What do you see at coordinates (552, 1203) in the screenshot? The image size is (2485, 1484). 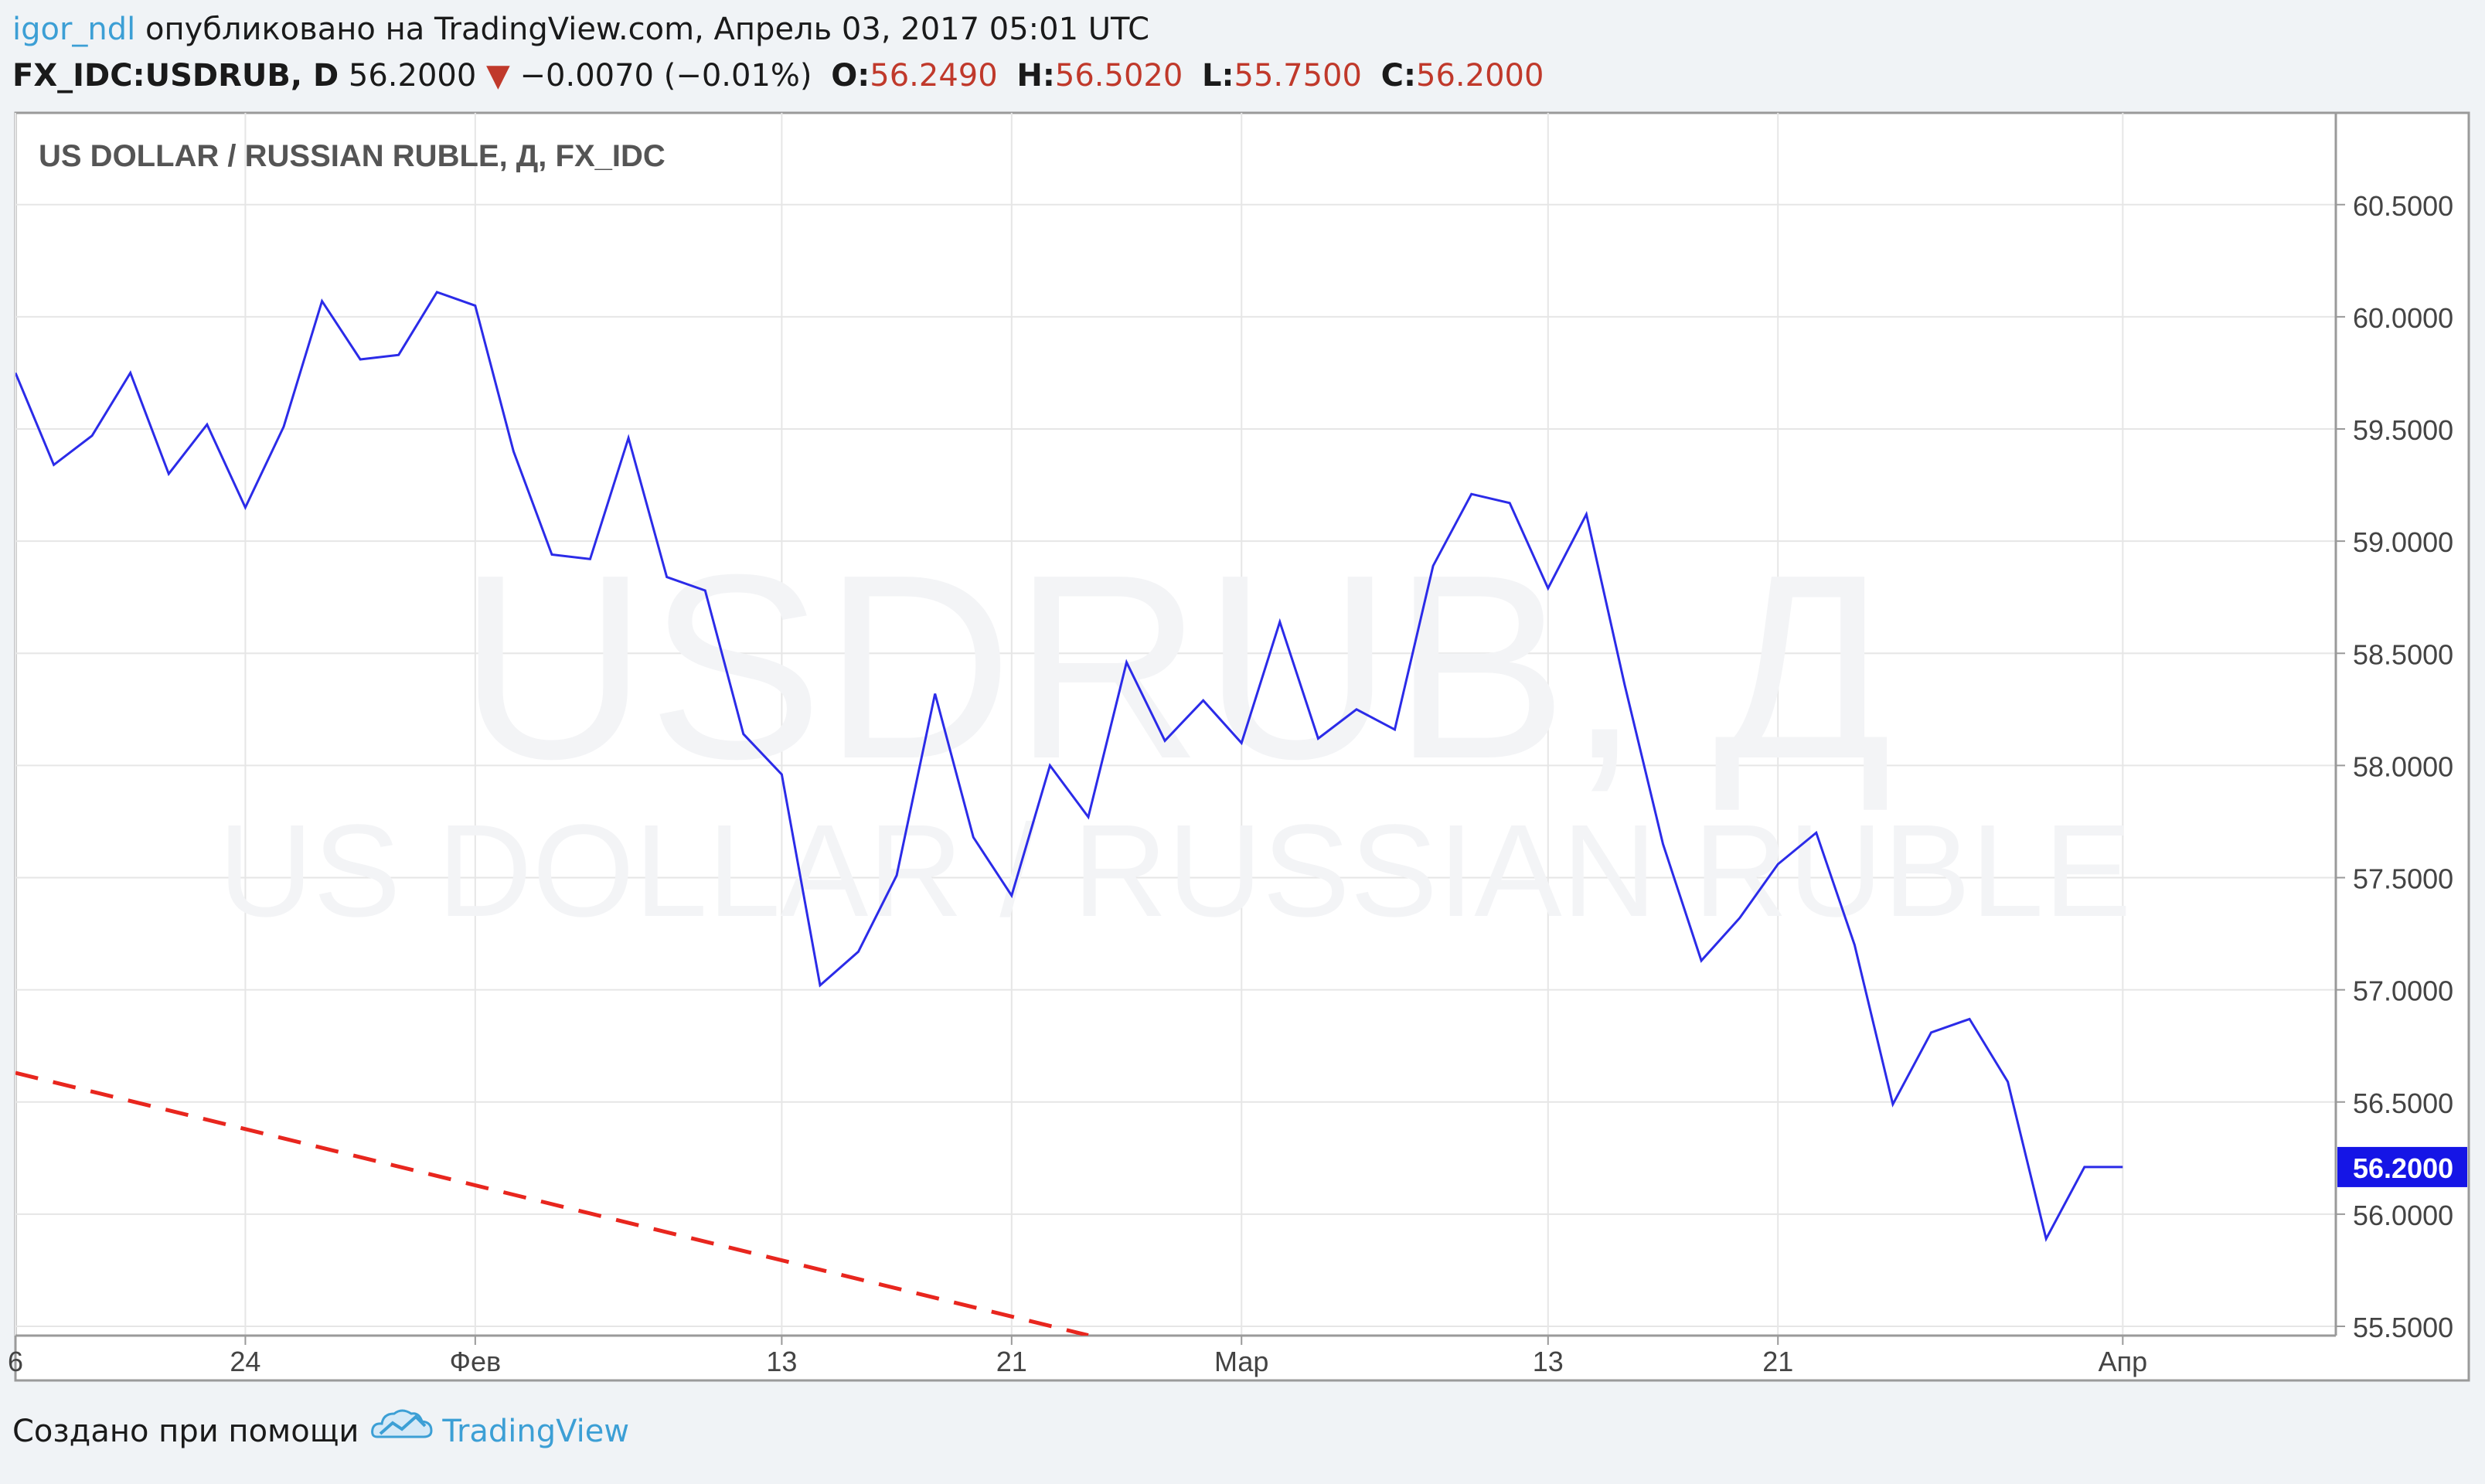 I see `trend-line` at bounding box center [552, 1203].